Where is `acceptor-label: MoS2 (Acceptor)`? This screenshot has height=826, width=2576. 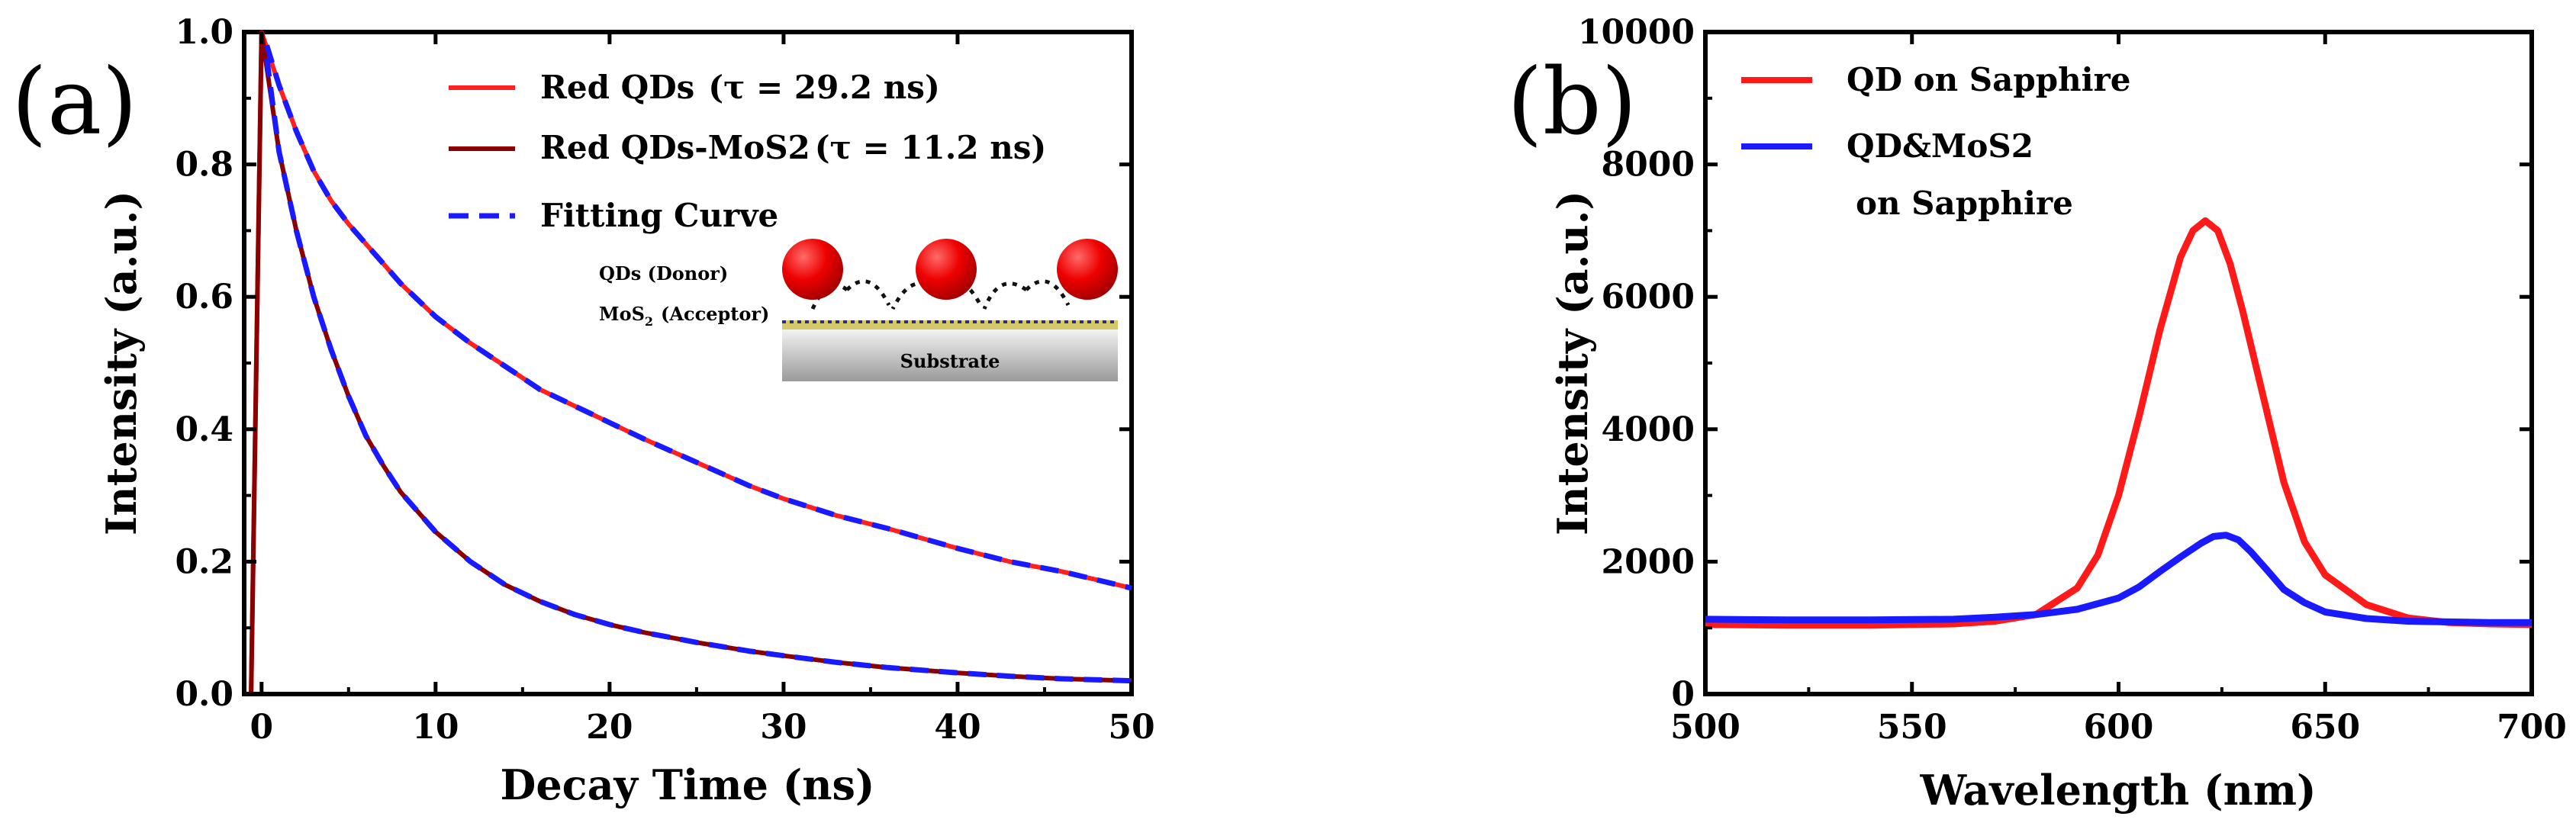
acceptor-label: MoS2 (Acceptor) is located at coordinates (684, 316).